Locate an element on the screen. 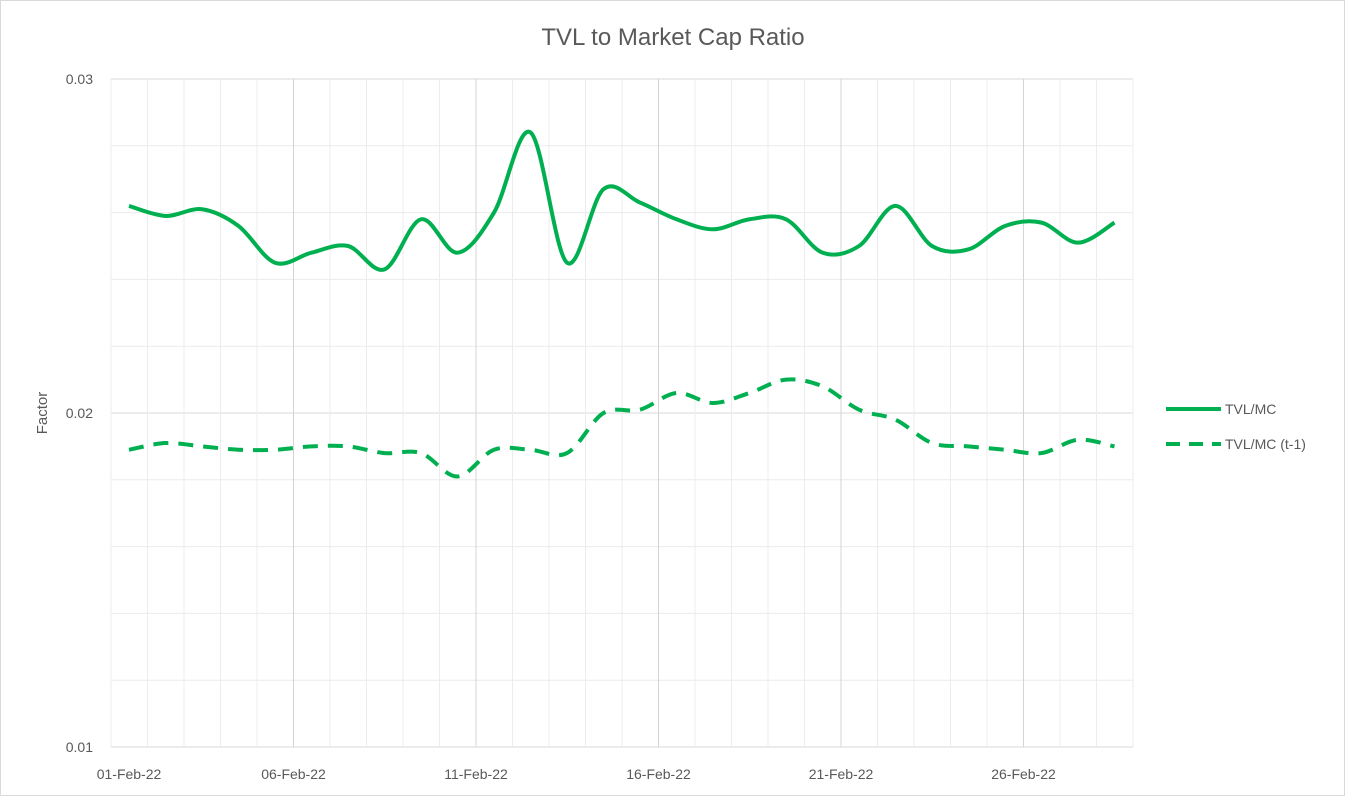 The width and height of the screenshot is (1345, 796). x-tick-label: 06-Feb-22 is located at coordinates (293, 774).